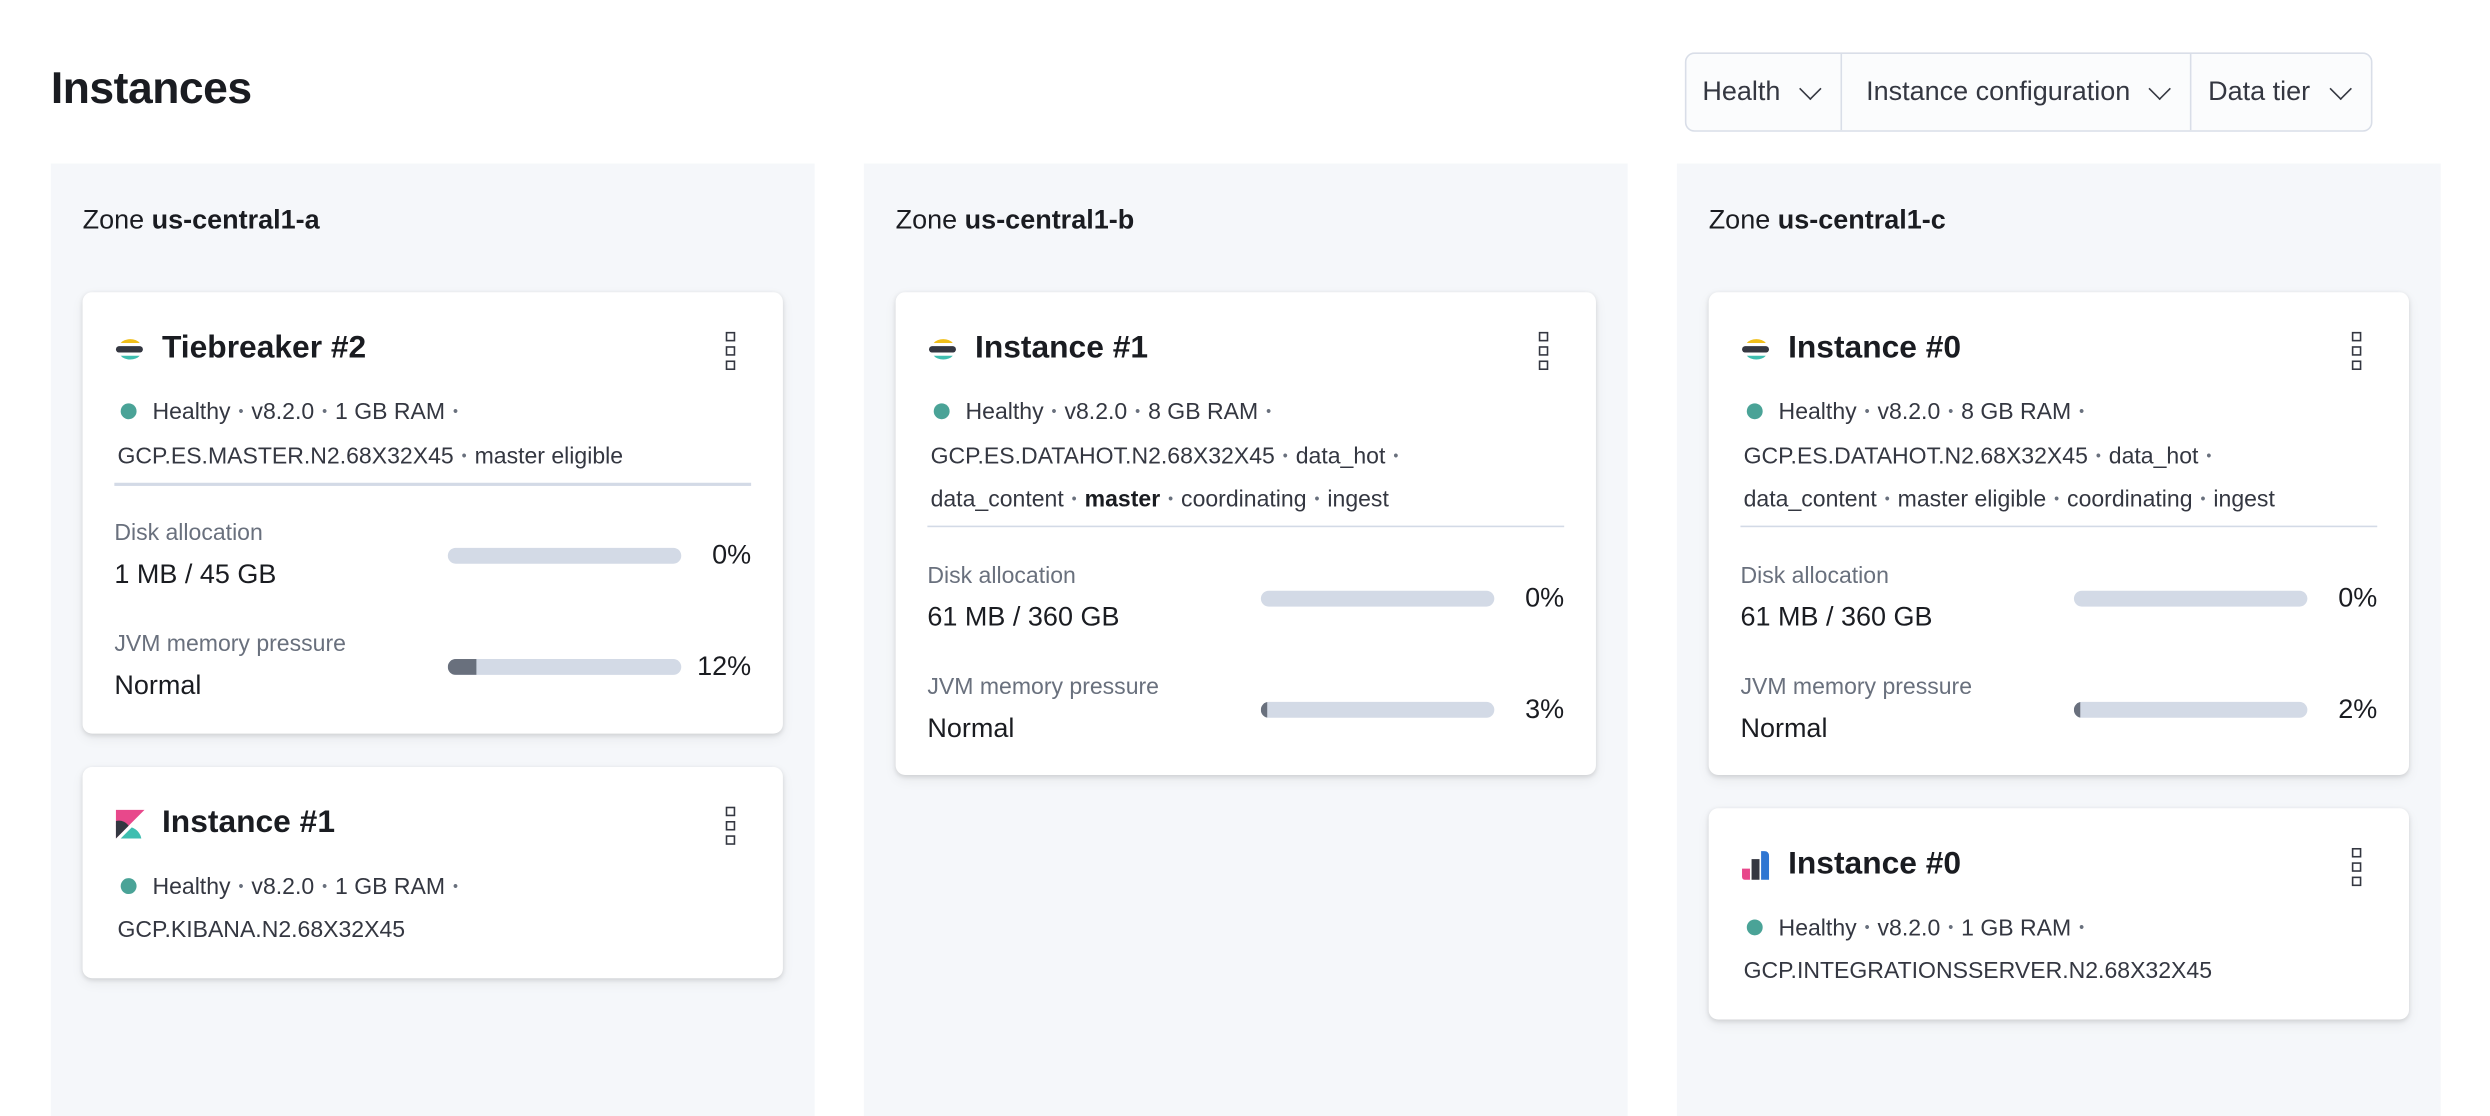  Describe the element at coordinates (1763, 92) in the screenshot. I see `health-filter-button: Health` at that location.